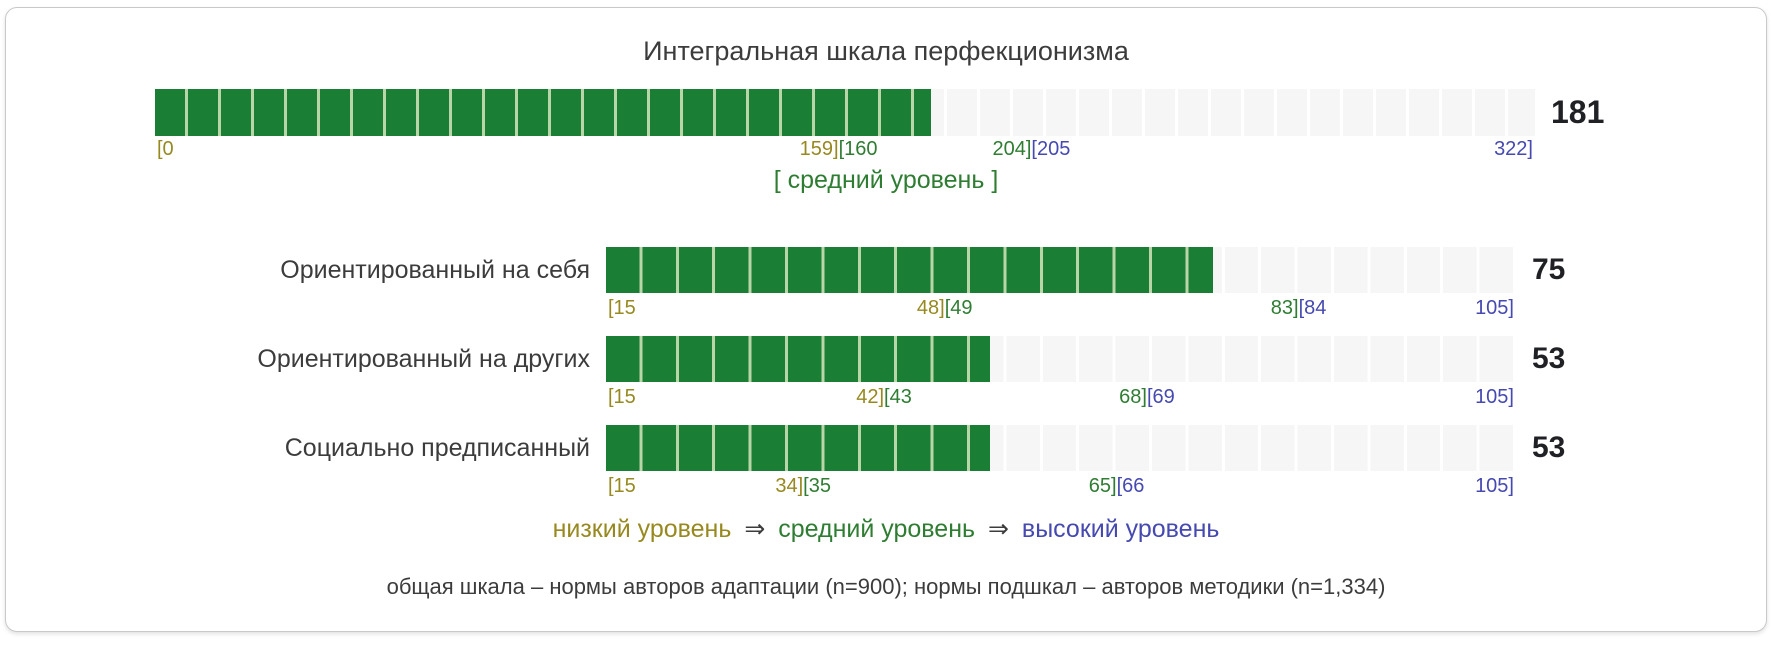 This screenshot has height=645, width=1772. I want to click on tick-text: 65], so click(1102, 486).